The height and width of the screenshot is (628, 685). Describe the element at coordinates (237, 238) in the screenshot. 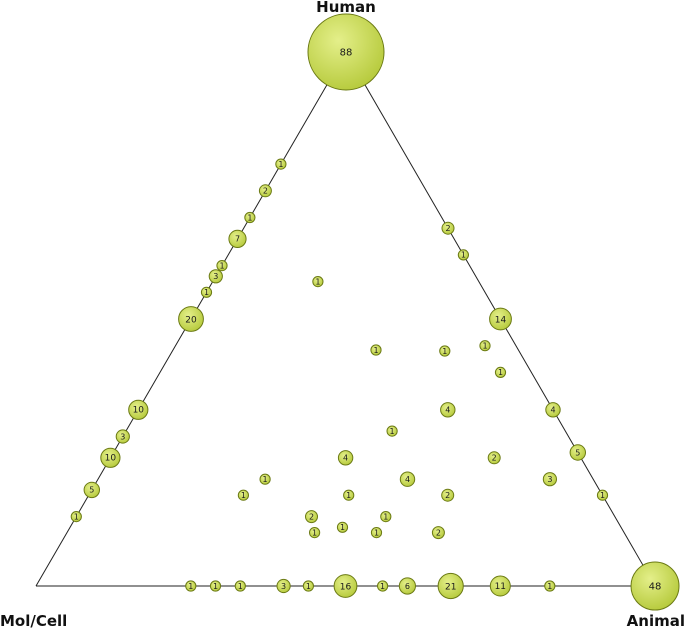

I see `bubble: 7` at that location.